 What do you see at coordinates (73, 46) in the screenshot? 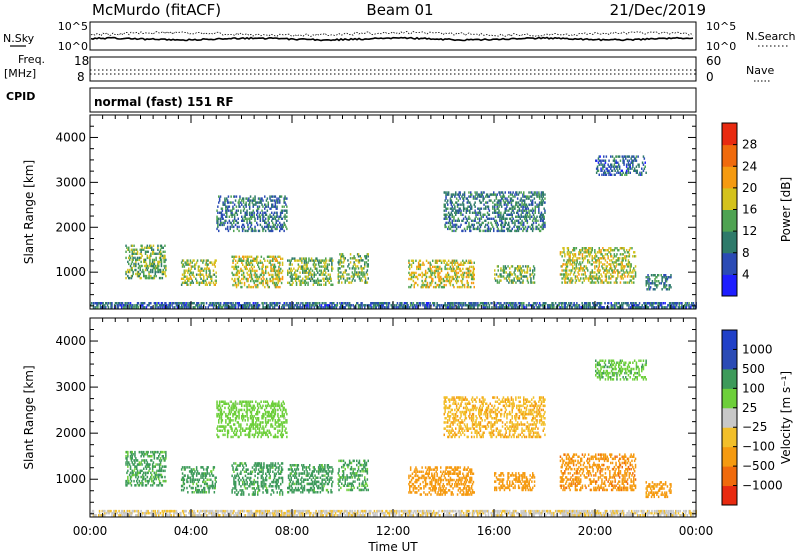
I see `noise-left-tick-bottom: 10^0` at bounding box center [73, 46].